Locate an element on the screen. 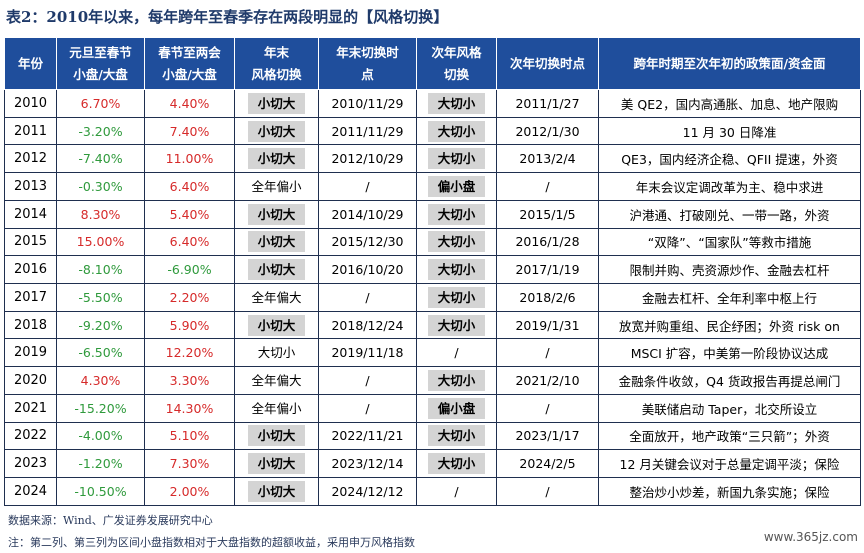 The image size is (864, 553). cell-nextyear-time: 2012/1/30 is located at coordinates (547, 131).